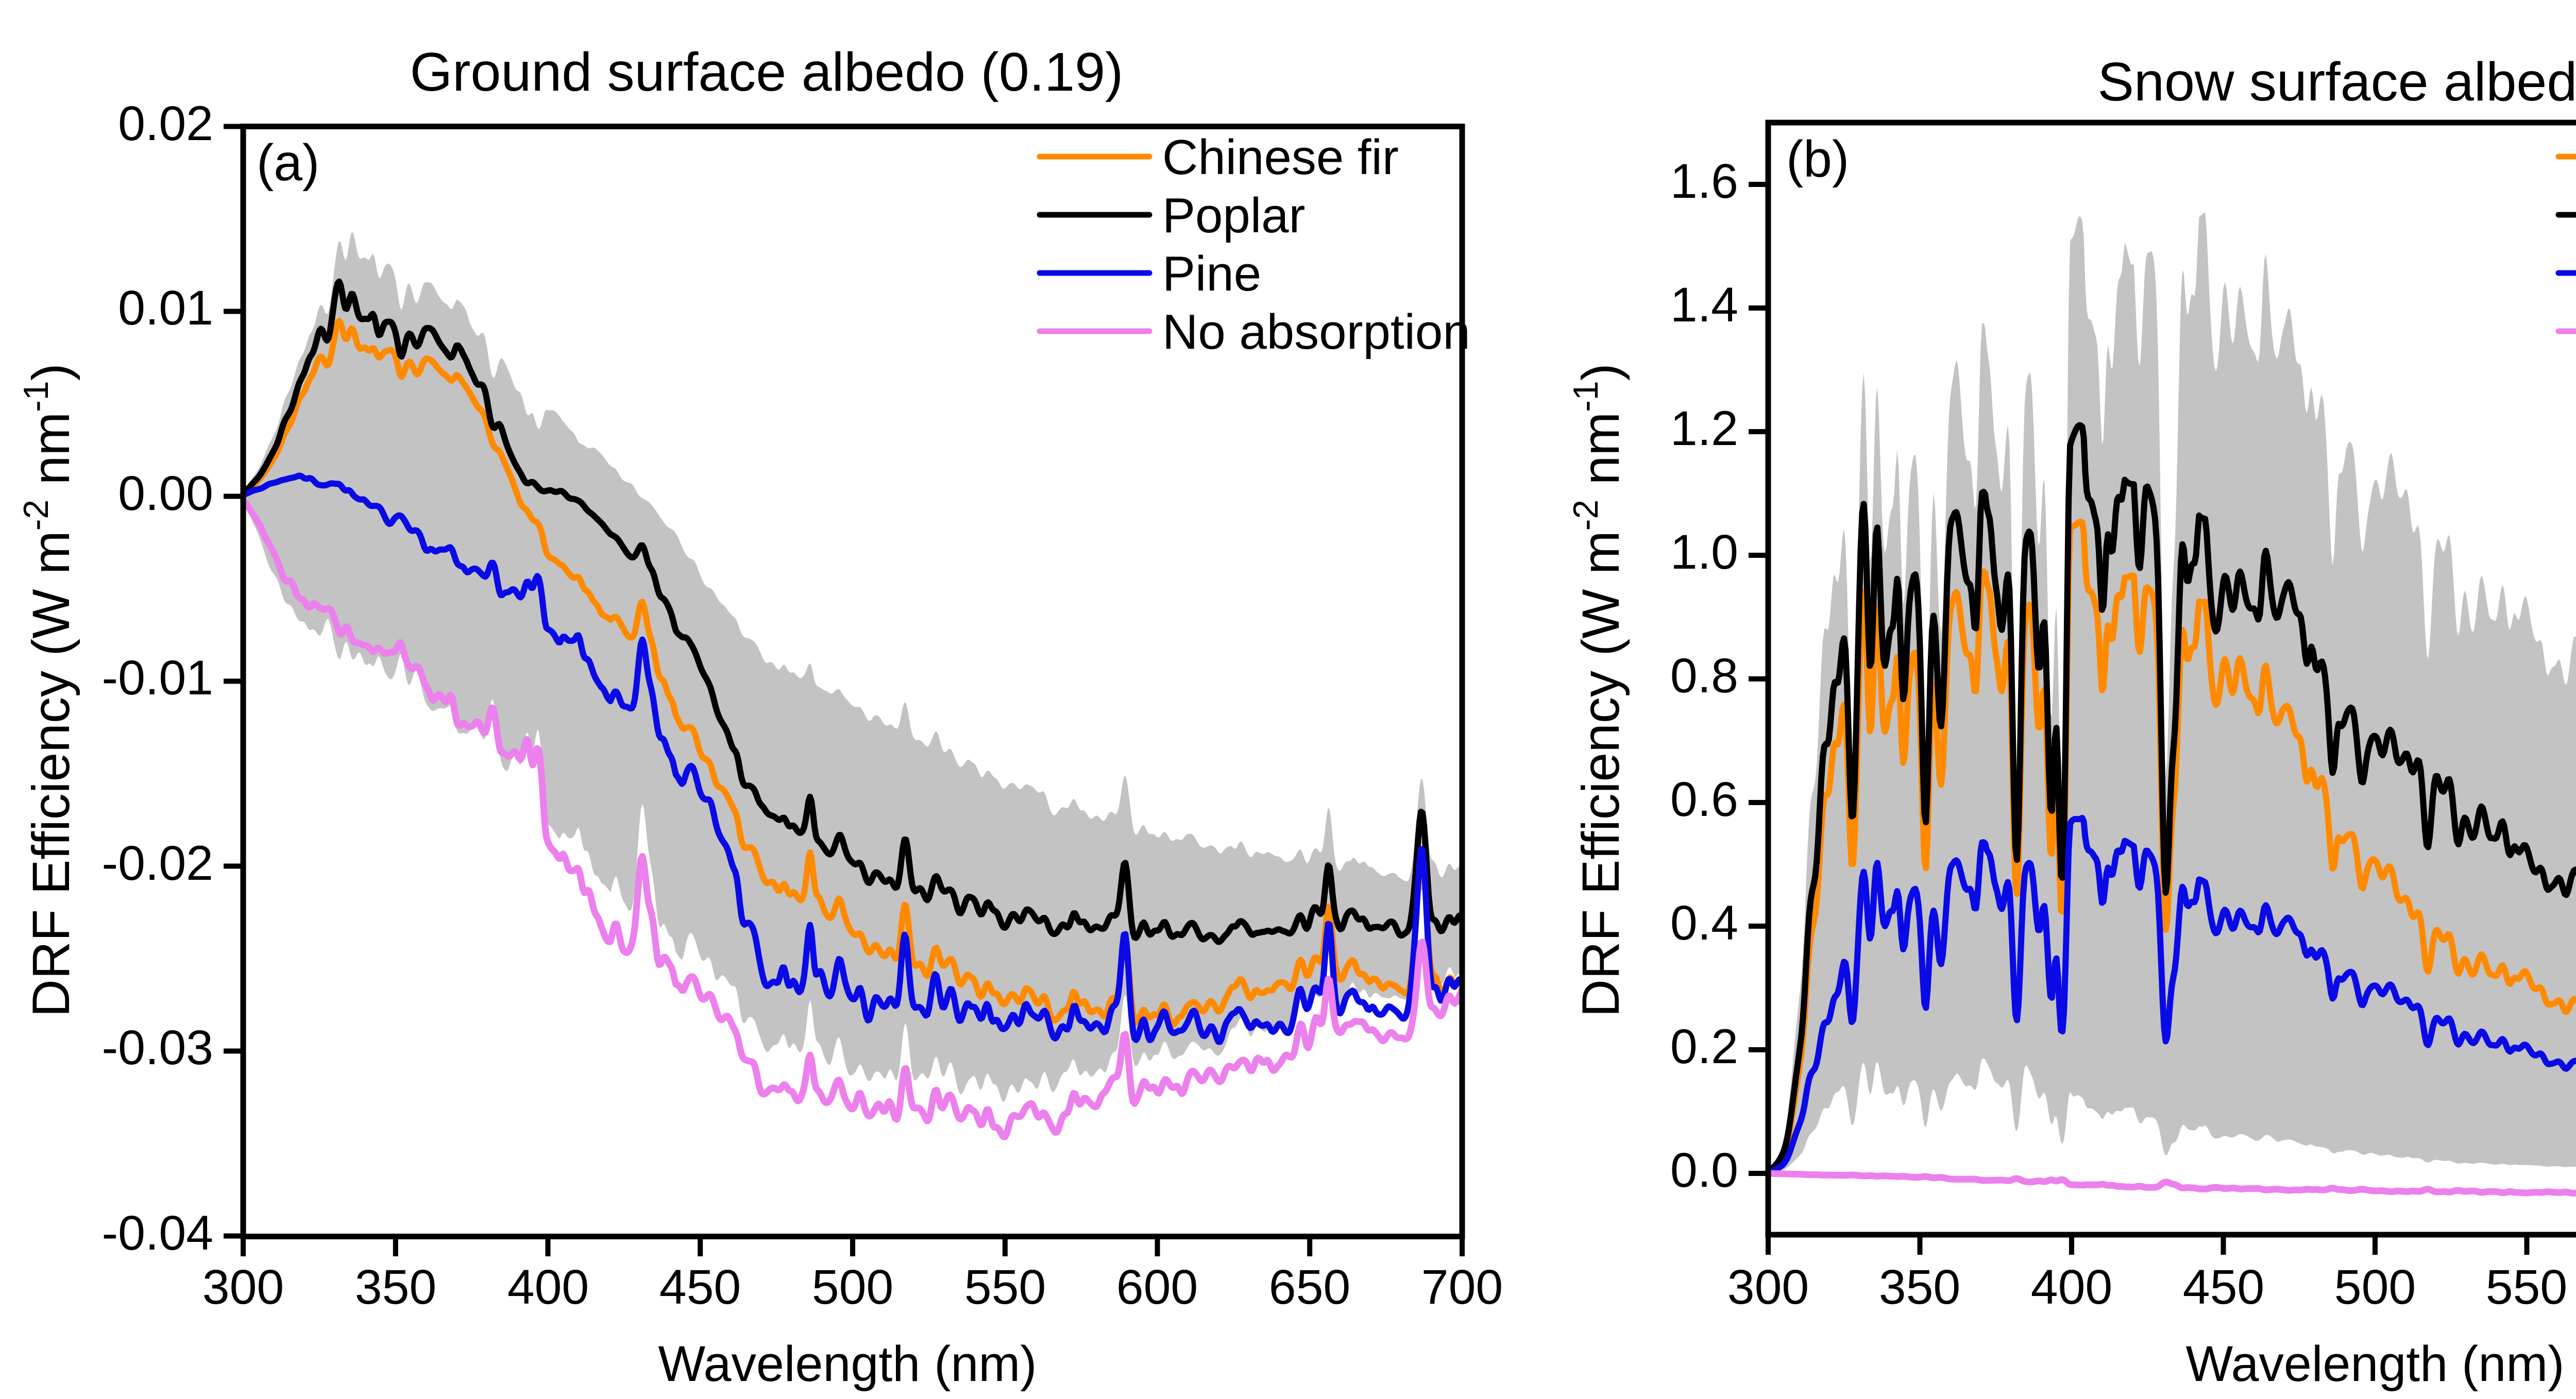  I want to click on svg-text: Poplar, so click(1234, 215).